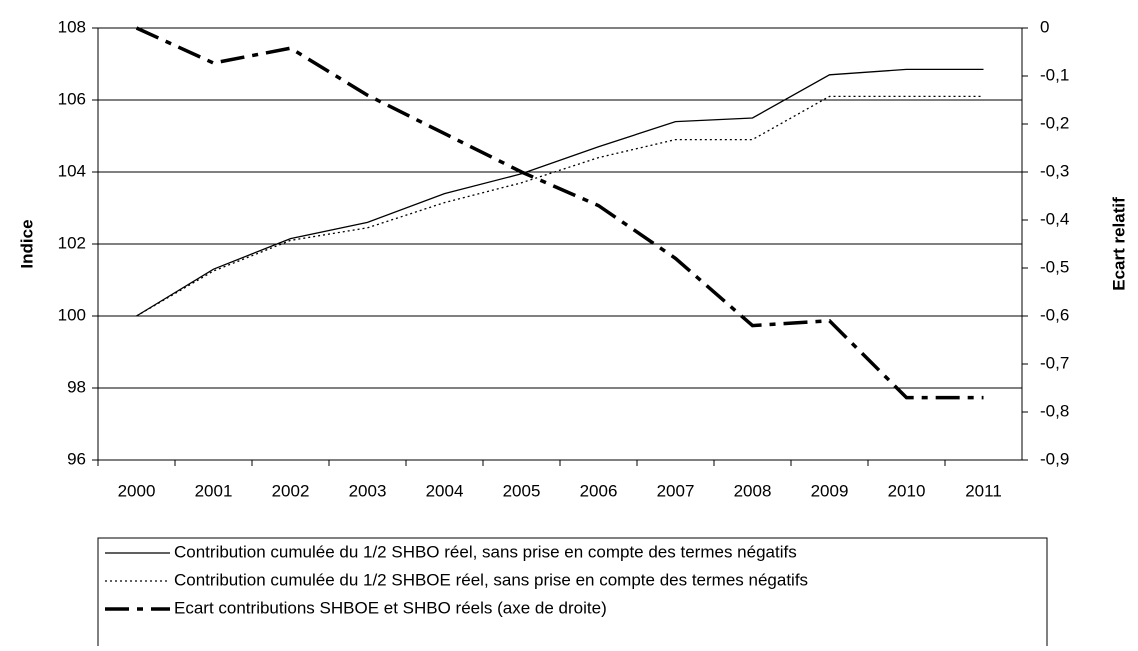 Image resolution: width=1138 pixels, height=651 pixels. Describe the element at coordinates (1044, 26) in the screenshot. I see `y2-tick-label: 0` at that location.